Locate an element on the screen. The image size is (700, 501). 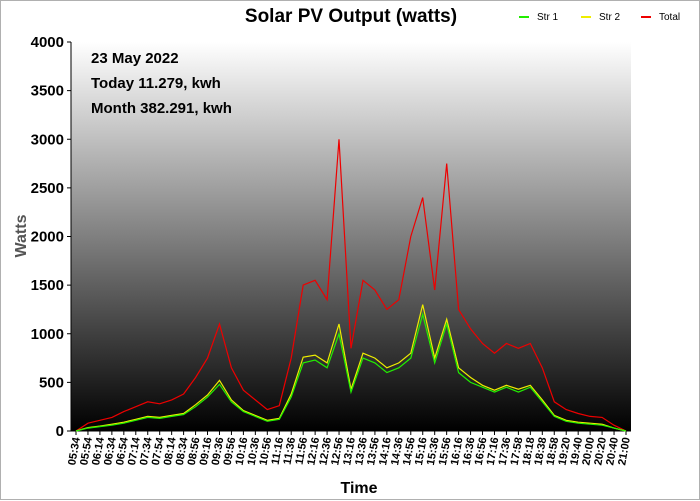
x-tick-label: 06:54 is located at coordinates (122, 451).